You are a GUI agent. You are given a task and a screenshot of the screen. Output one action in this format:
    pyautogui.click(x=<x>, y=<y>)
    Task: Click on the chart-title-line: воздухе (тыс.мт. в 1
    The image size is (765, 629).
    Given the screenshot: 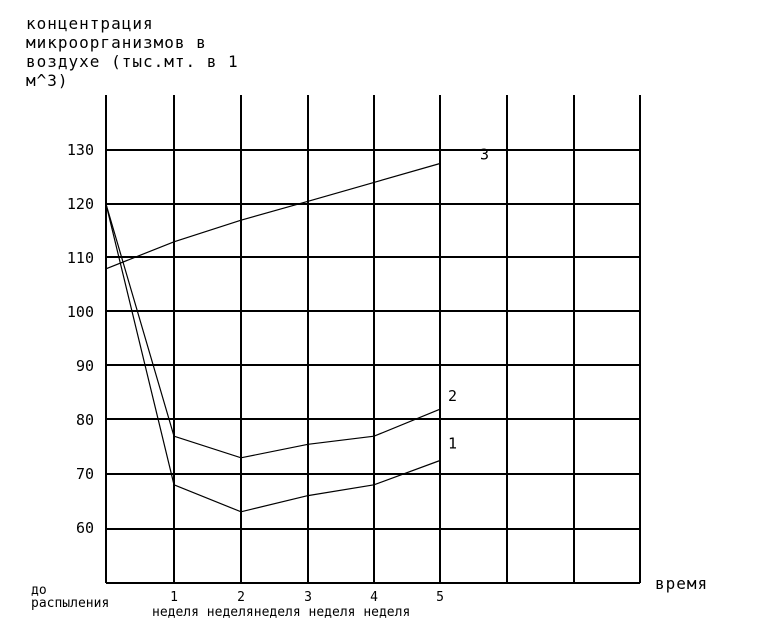 What is the action you would take?
    pyautogui.click(x=132, y=61)
    